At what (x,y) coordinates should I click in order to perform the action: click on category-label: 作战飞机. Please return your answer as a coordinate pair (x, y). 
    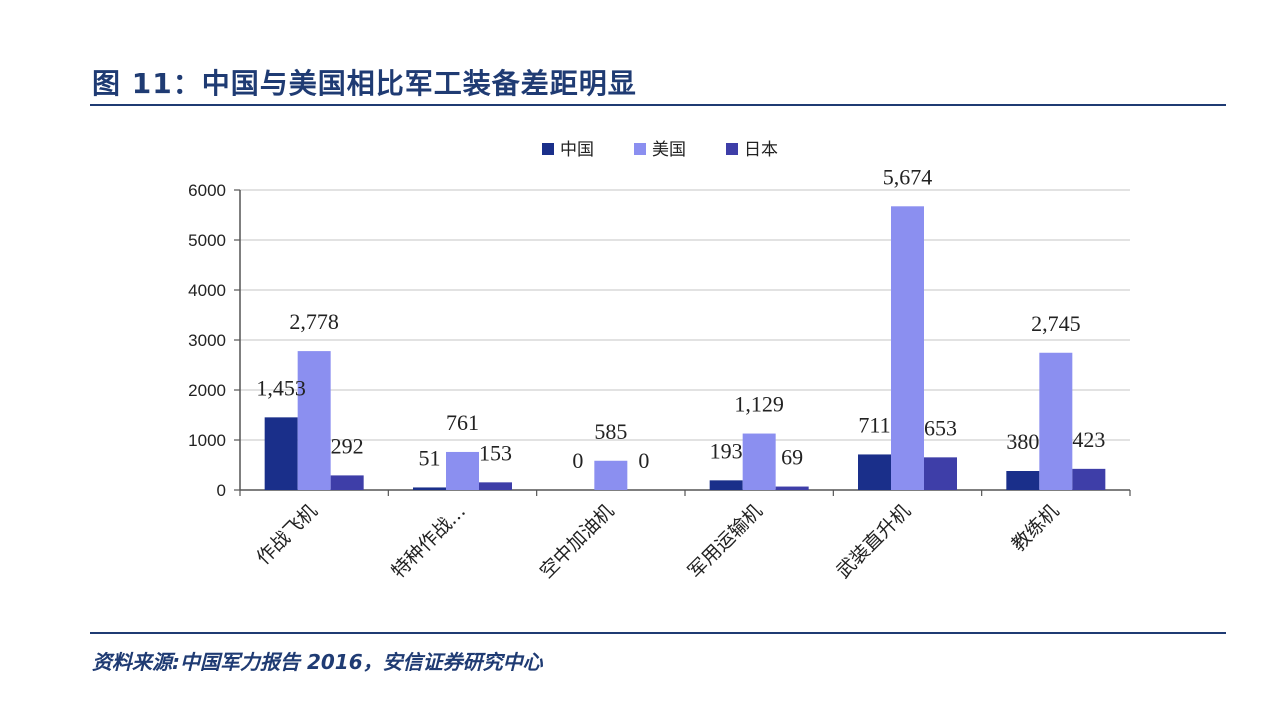
    Looking at the image, I should click on (286, 534).